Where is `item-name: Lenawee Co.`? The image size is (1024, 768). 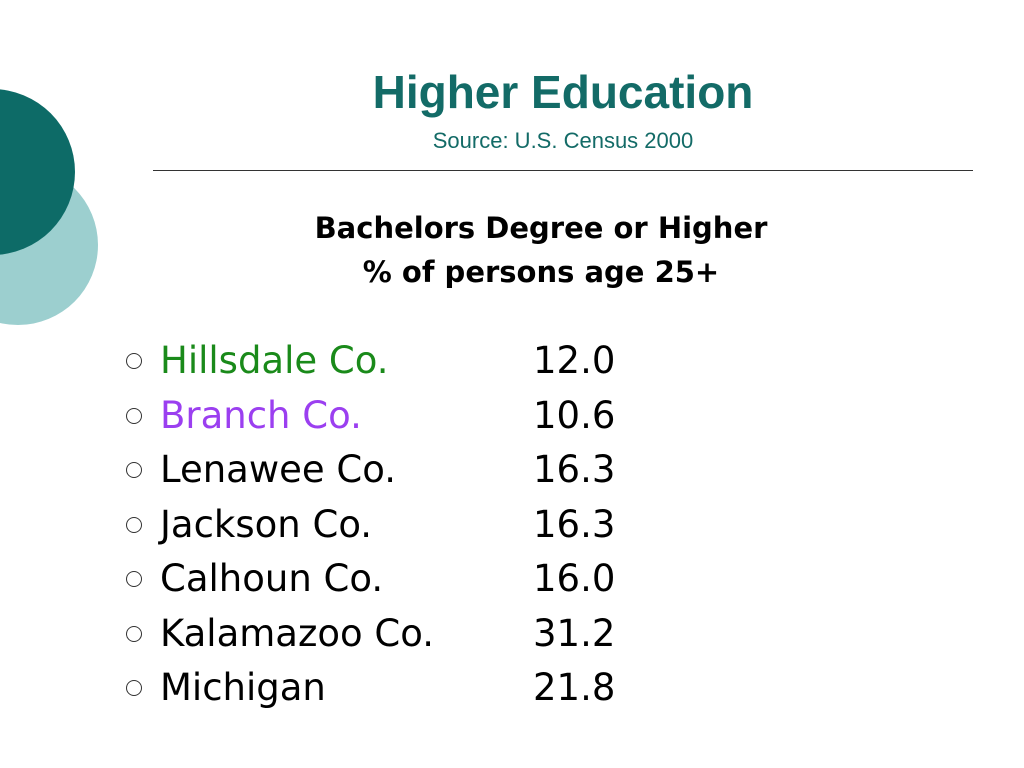 item-name: Lenawee Co. is located at coordinates (278, 469).